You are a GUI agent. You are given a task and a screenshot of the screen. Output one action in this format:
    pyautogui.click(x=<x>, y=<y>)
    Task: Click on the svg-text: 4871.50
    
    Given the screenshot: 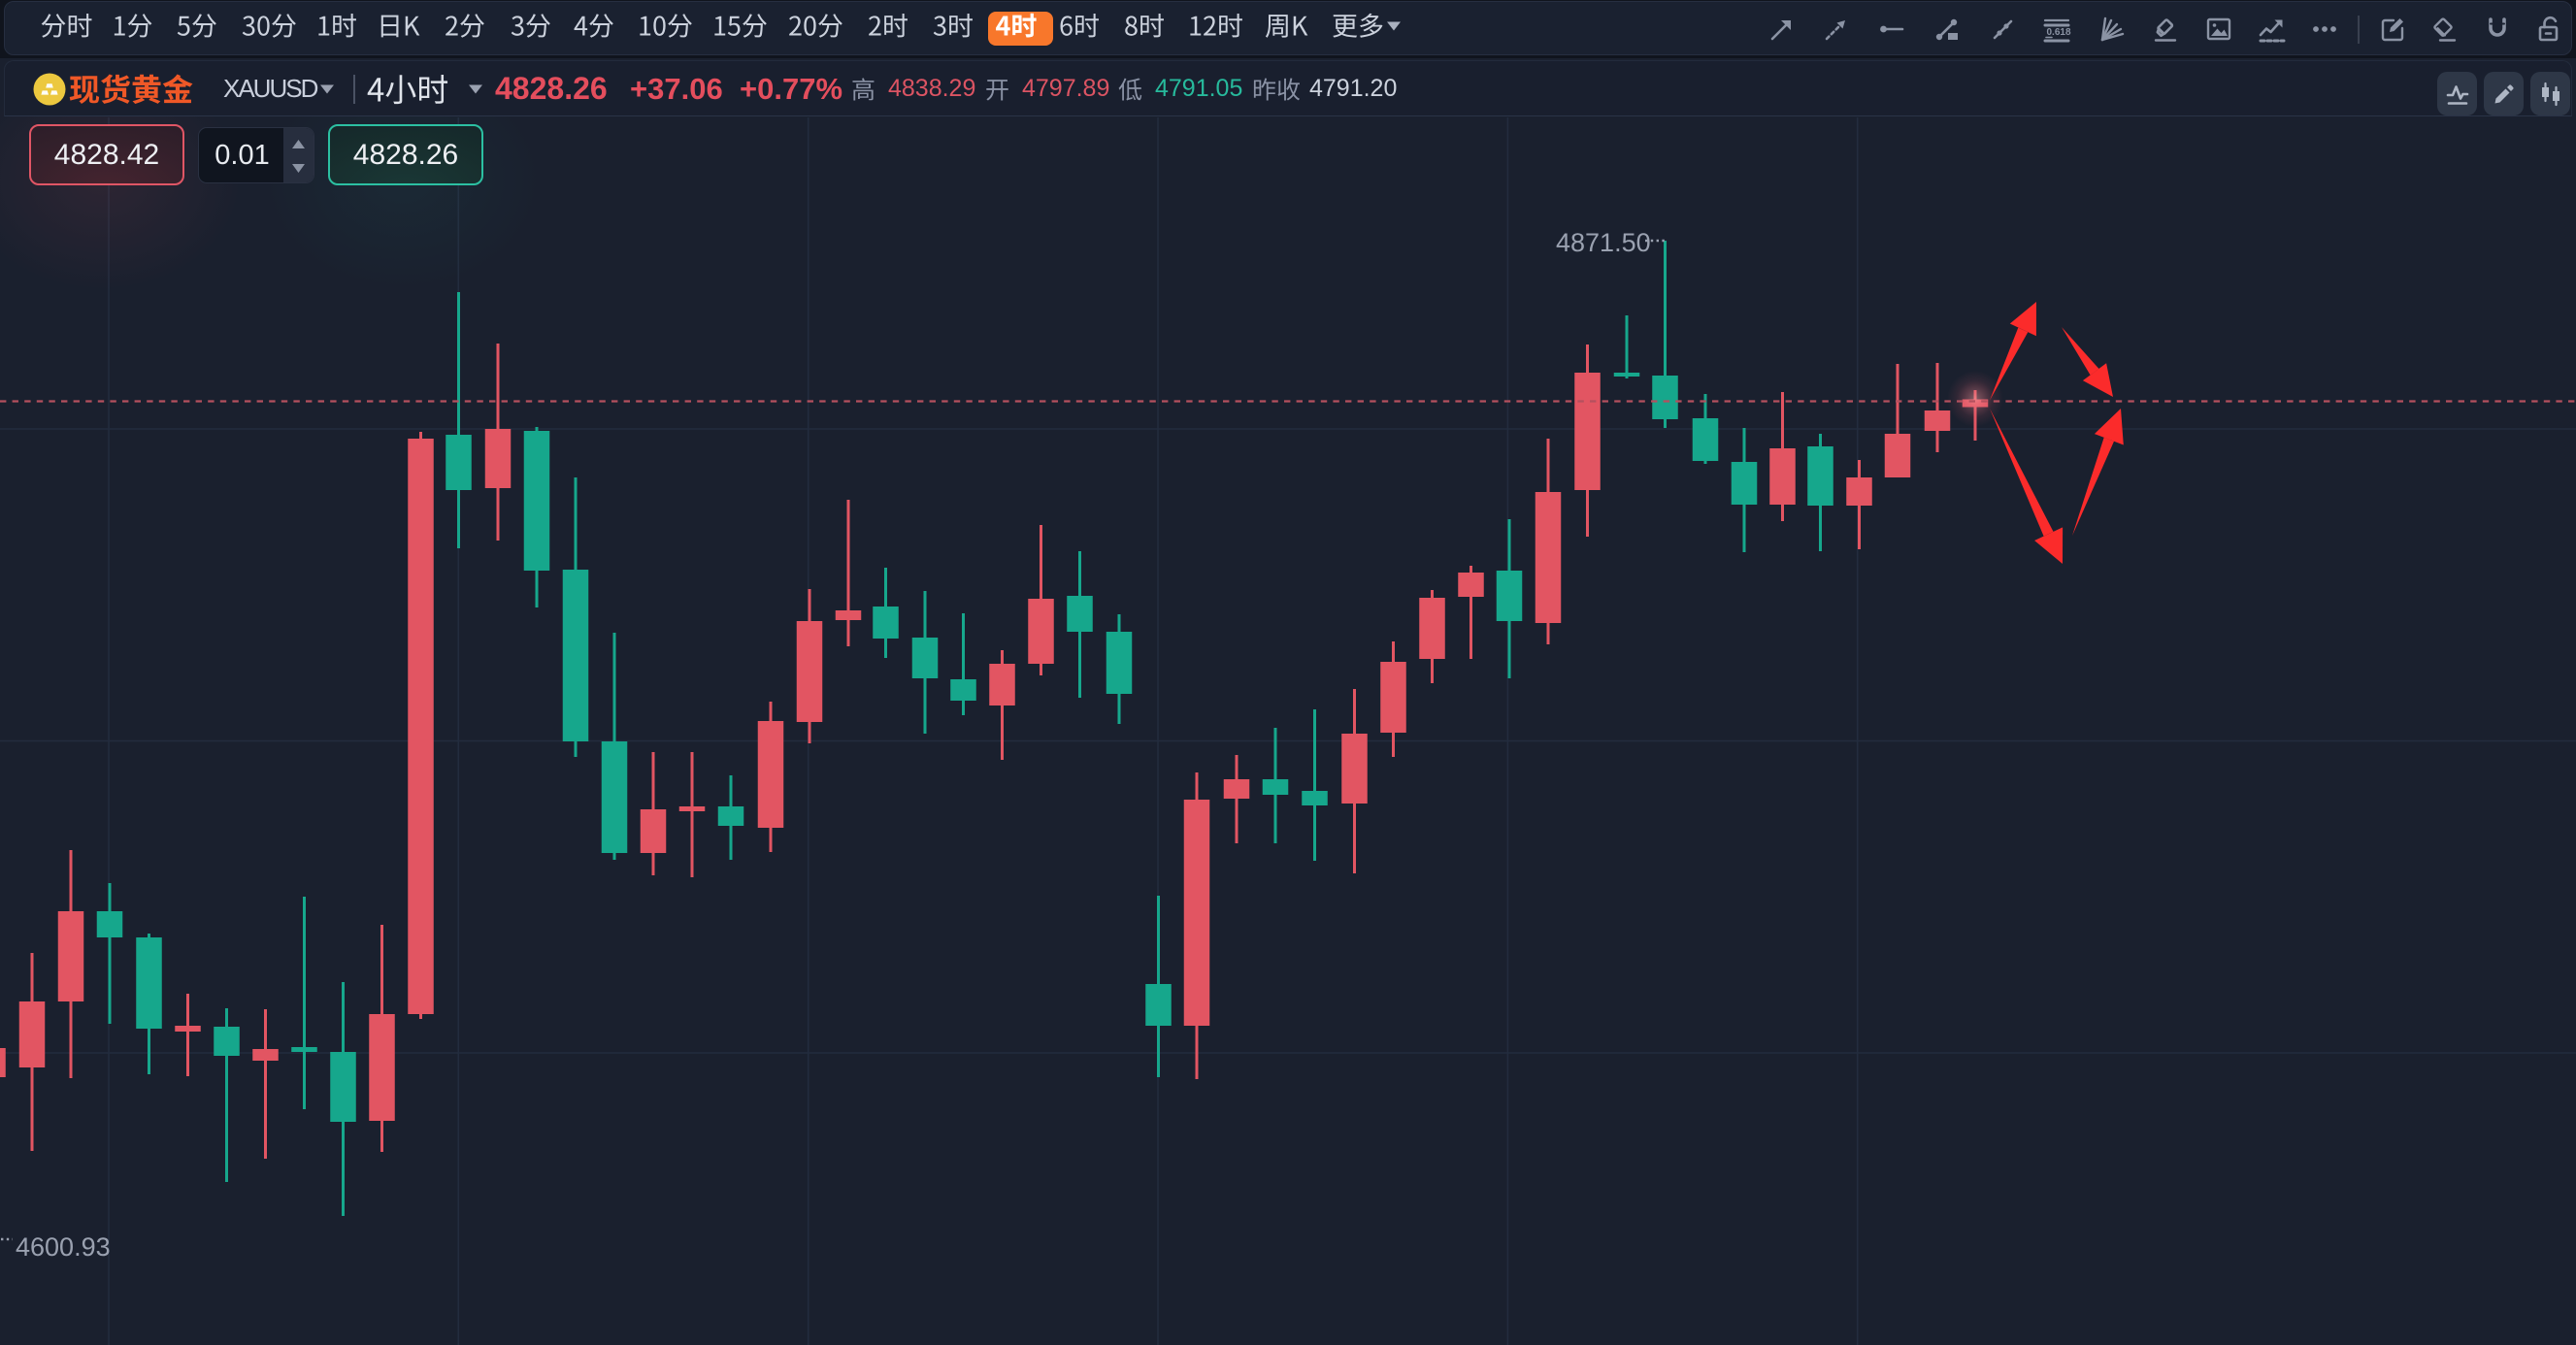 What is the action you would take?
    pyautogui.click(x=1603, y=242)
    